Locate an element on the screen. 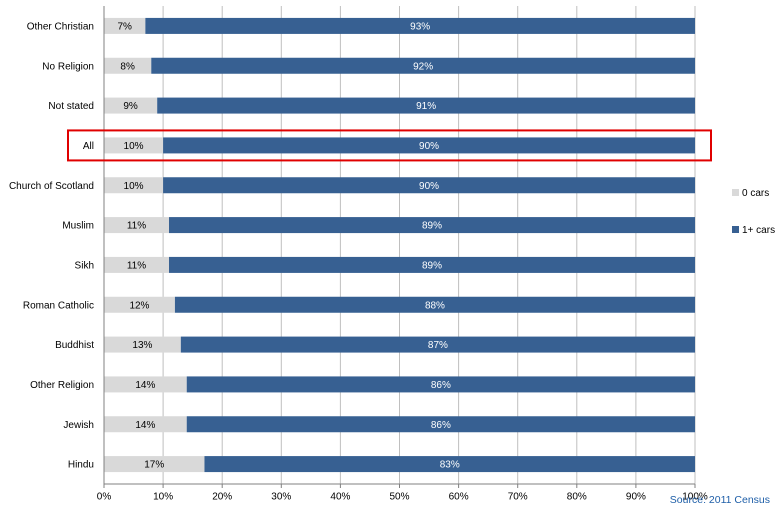  data-label: 8% is located at coordinates (127, 66).